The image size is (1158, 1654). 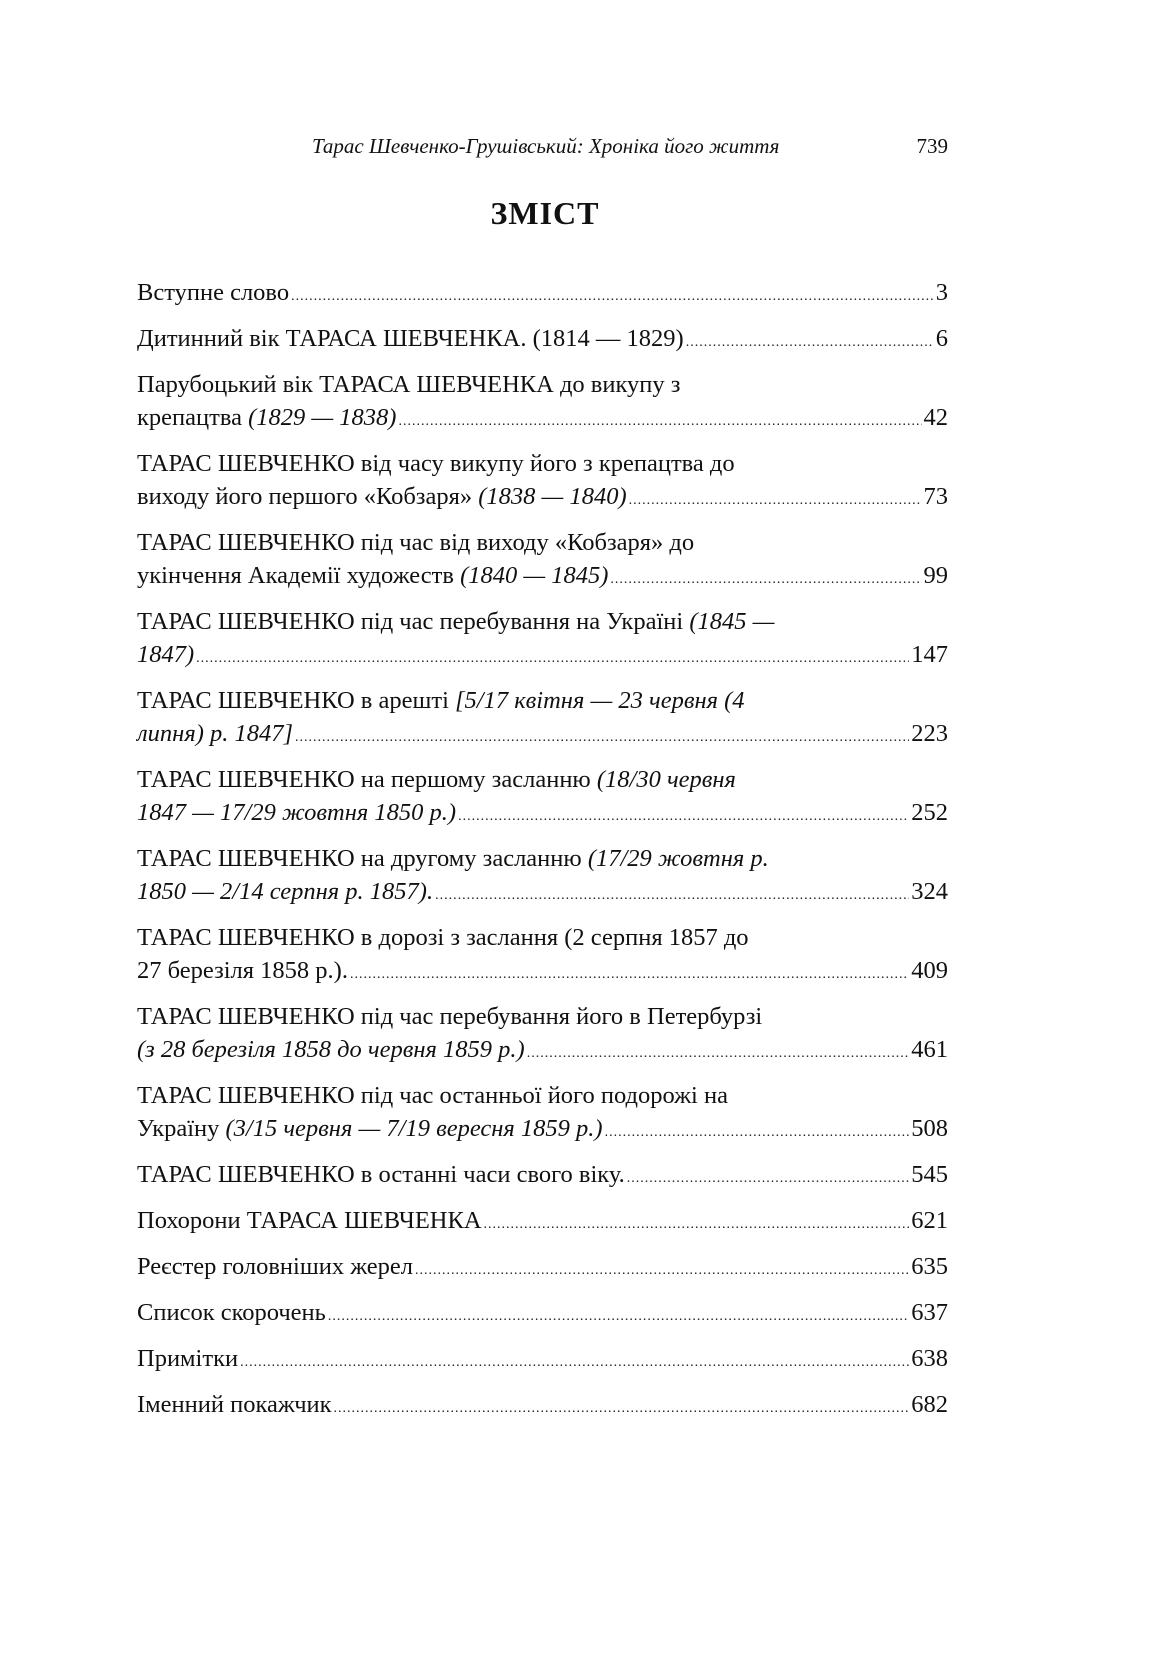 What do you see at coordinates (414, 1128) in the screenshot?
I see `toc-entry-date-range: (3/15 червня — 7/19 вересня 1859 р.)` at bounding box center [414, 1128].